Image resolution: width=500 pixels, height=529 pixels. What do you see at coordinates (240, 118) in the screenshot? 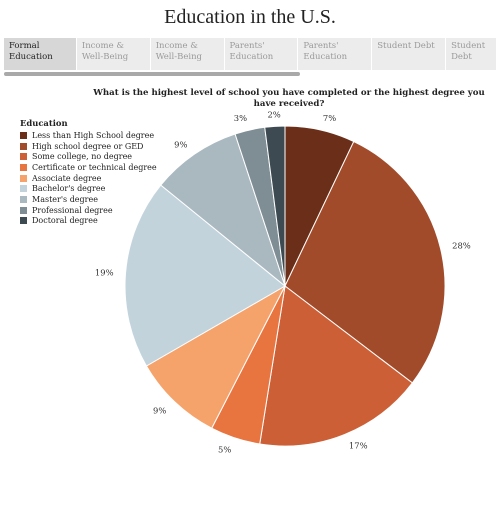
I see `pie-slice-label: 3%` at bounding box center [240, 118].